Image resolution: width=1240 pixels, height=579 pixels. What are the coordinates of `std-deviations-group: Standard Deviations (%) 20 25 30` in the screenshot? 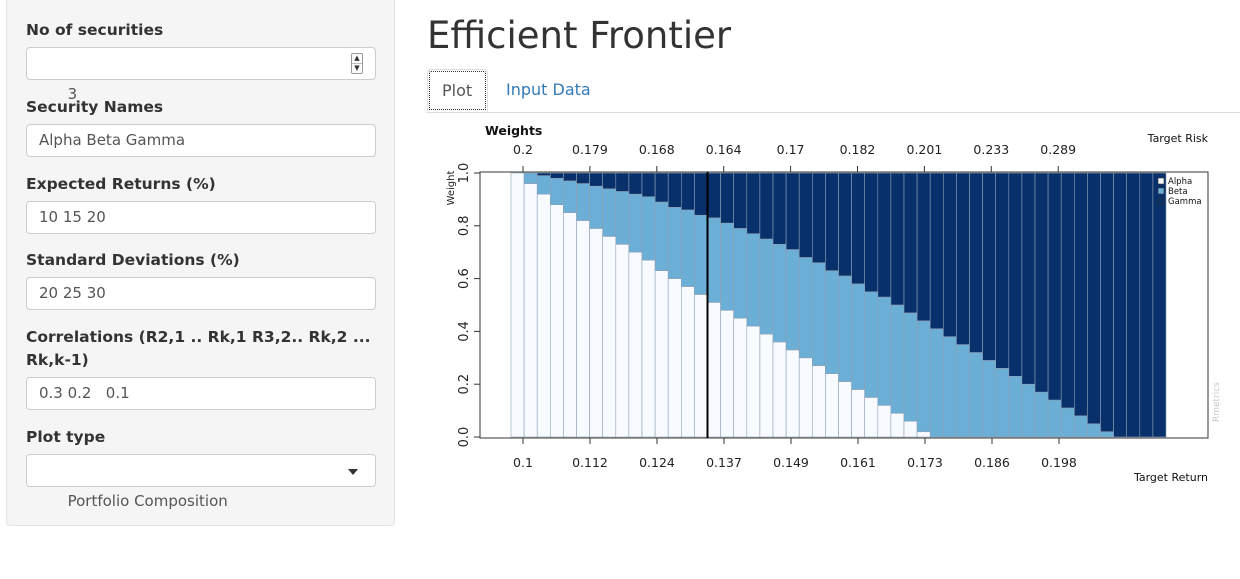 It's located at (201, 279).